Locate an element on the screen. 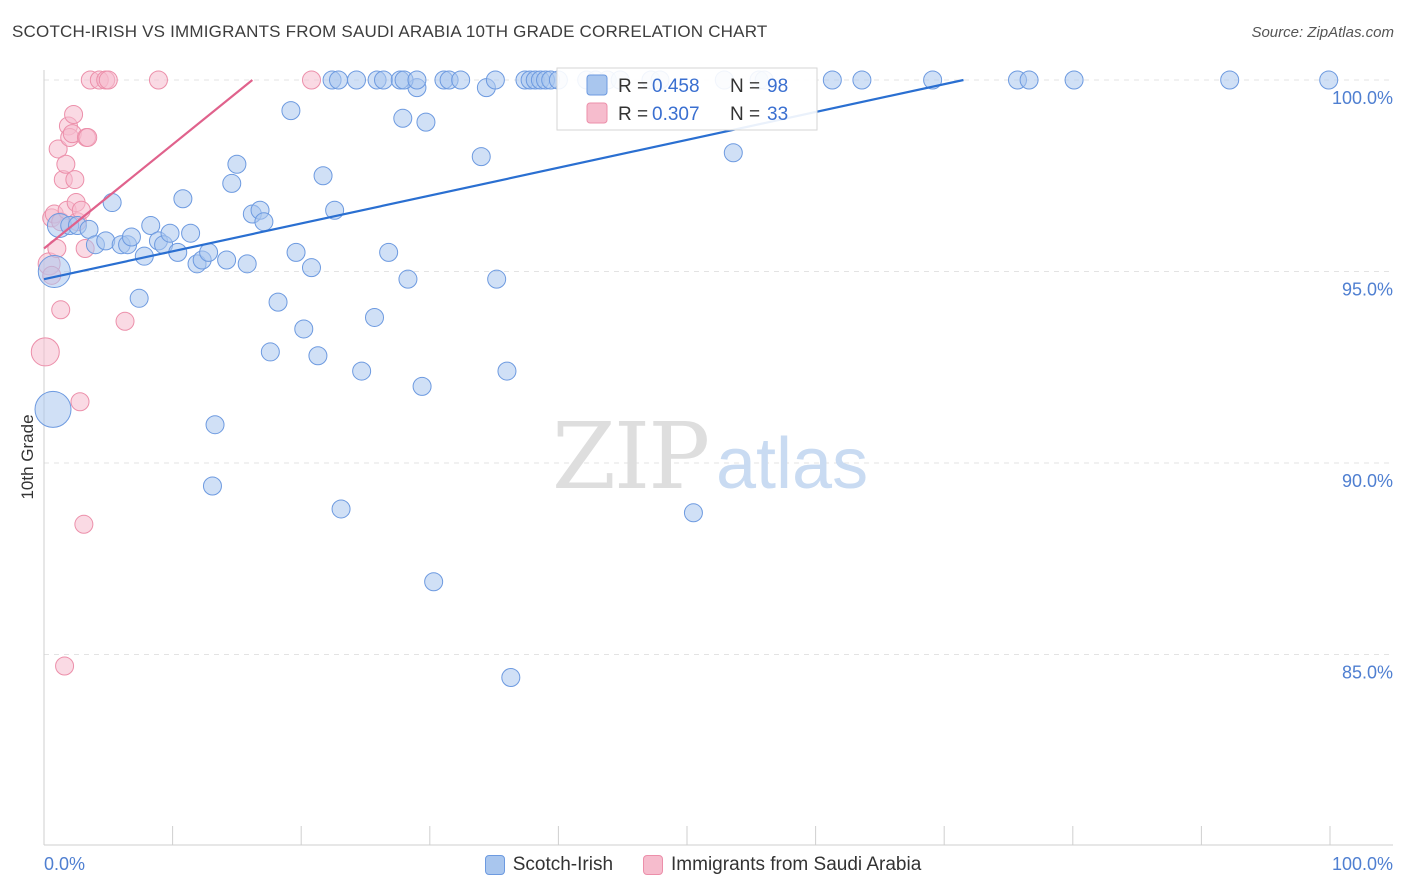  y-tick-labels: 100.0% 95.0% 90.0% 85.0% is located at coordinates (1362, 385).